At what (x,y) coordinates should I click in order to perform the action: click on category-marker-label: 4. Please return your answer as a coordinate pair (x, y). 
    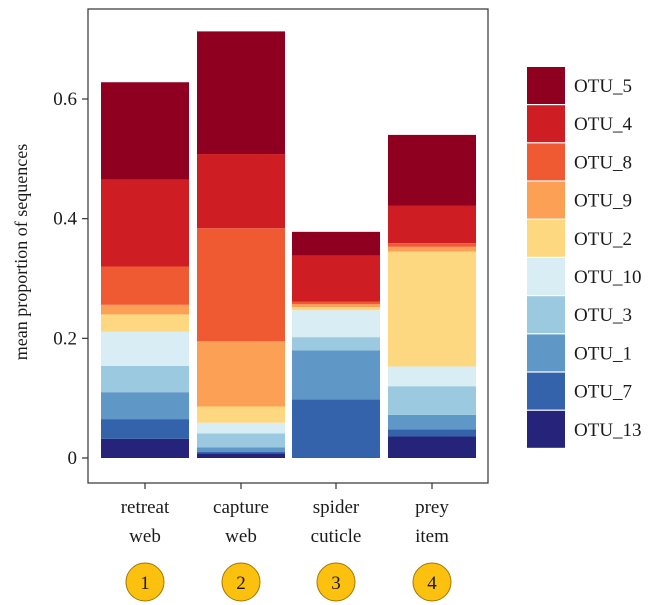
    Looking at the image, I should click on (432, 583).